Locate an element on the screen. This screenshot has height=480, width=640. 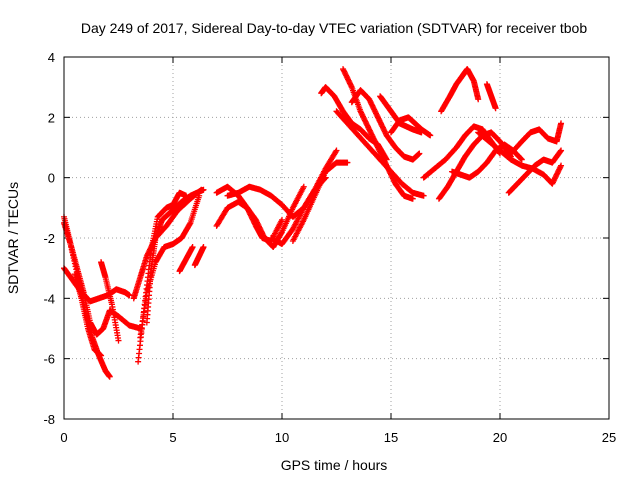
series-track-e is located at coordinates (110, 301).